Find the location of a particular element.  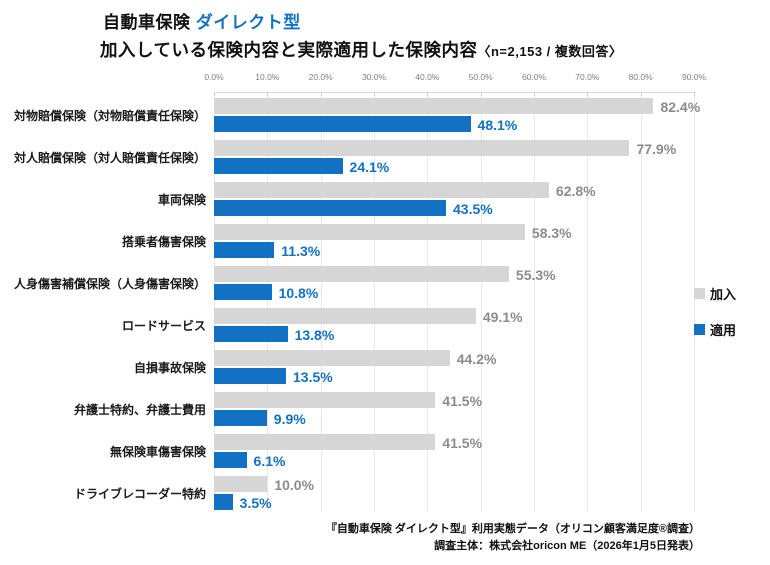

bar-value-kanyu: 44.2% is located at coordinates (476, 359).